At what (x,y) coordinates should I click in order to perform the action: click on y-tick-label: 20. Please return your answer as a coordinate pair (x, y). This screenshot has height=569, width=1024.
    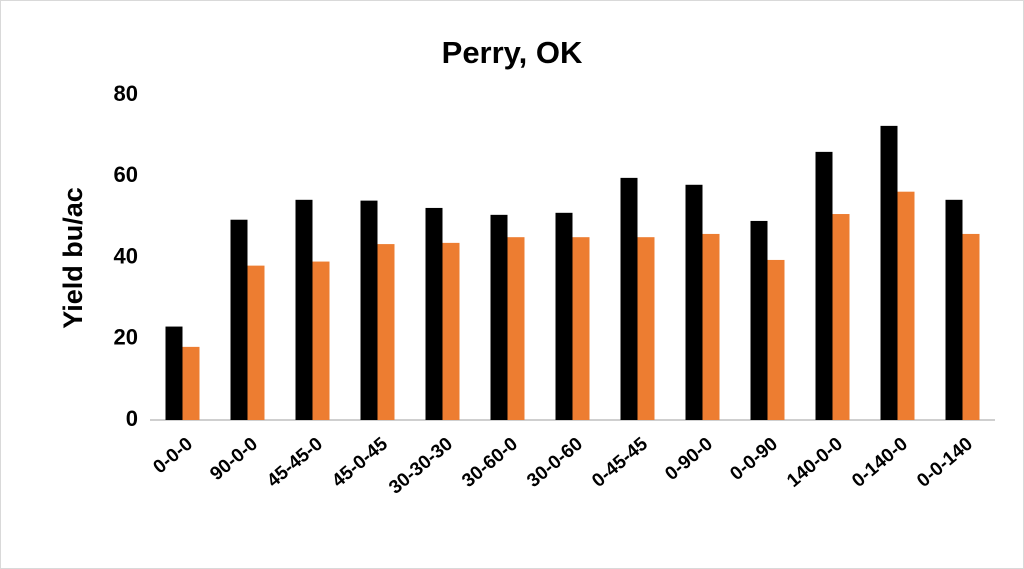
    Looking at the image, I should click on (126, 337).